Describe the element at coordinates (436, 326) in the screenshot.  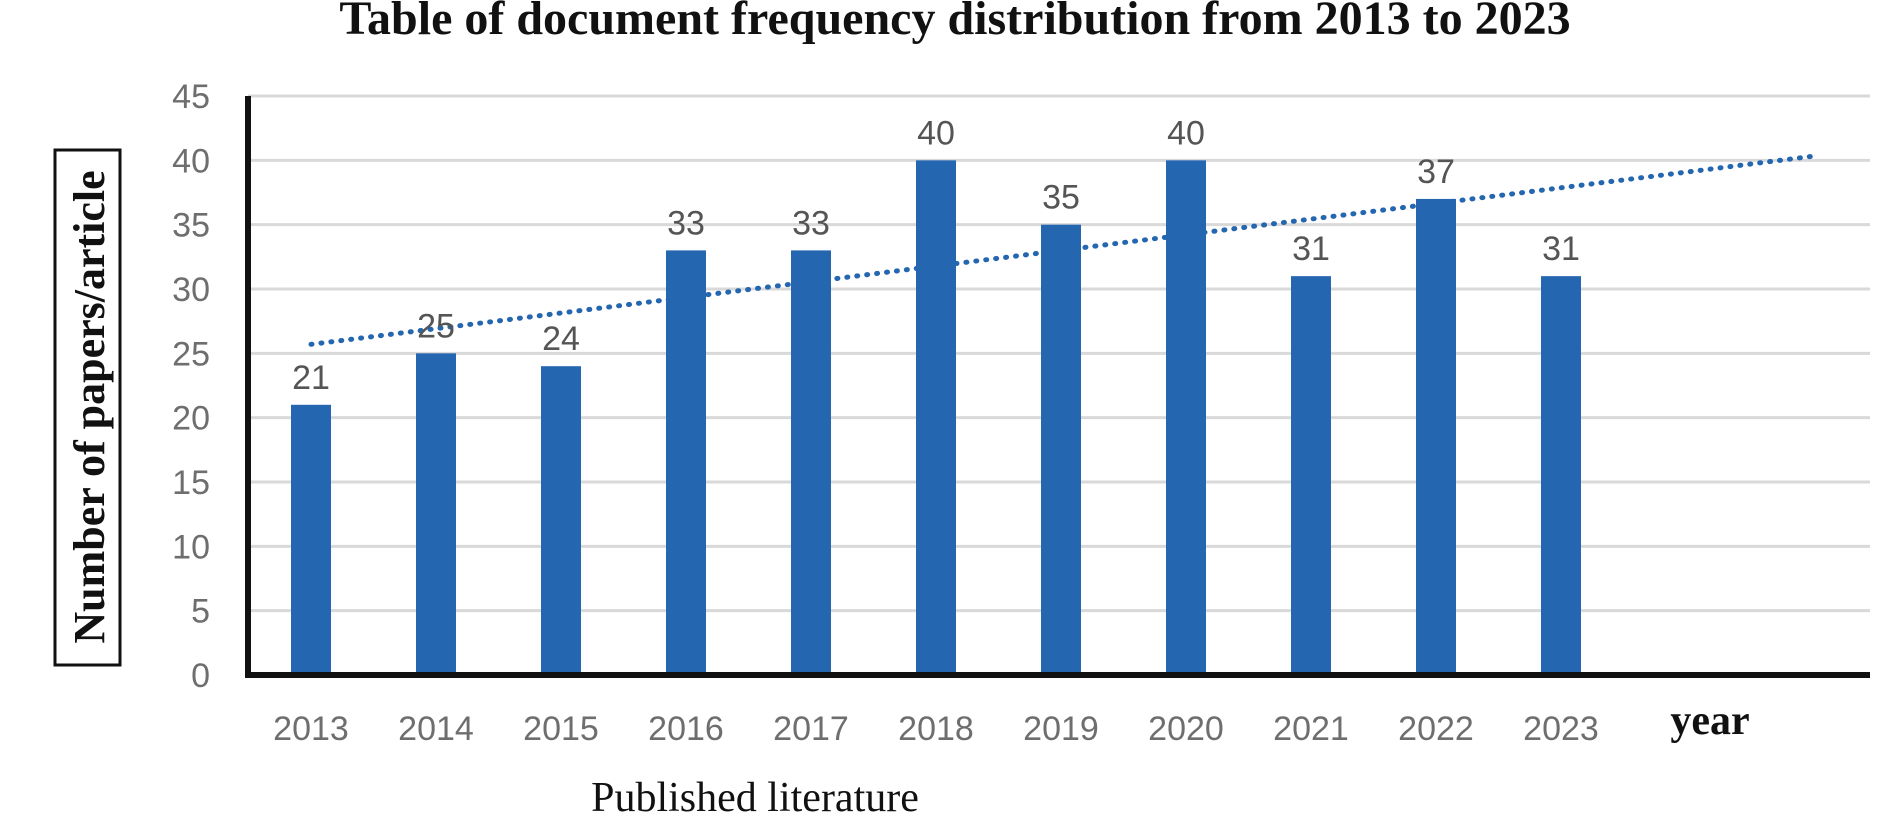
I see `data-label: 25` at that location.